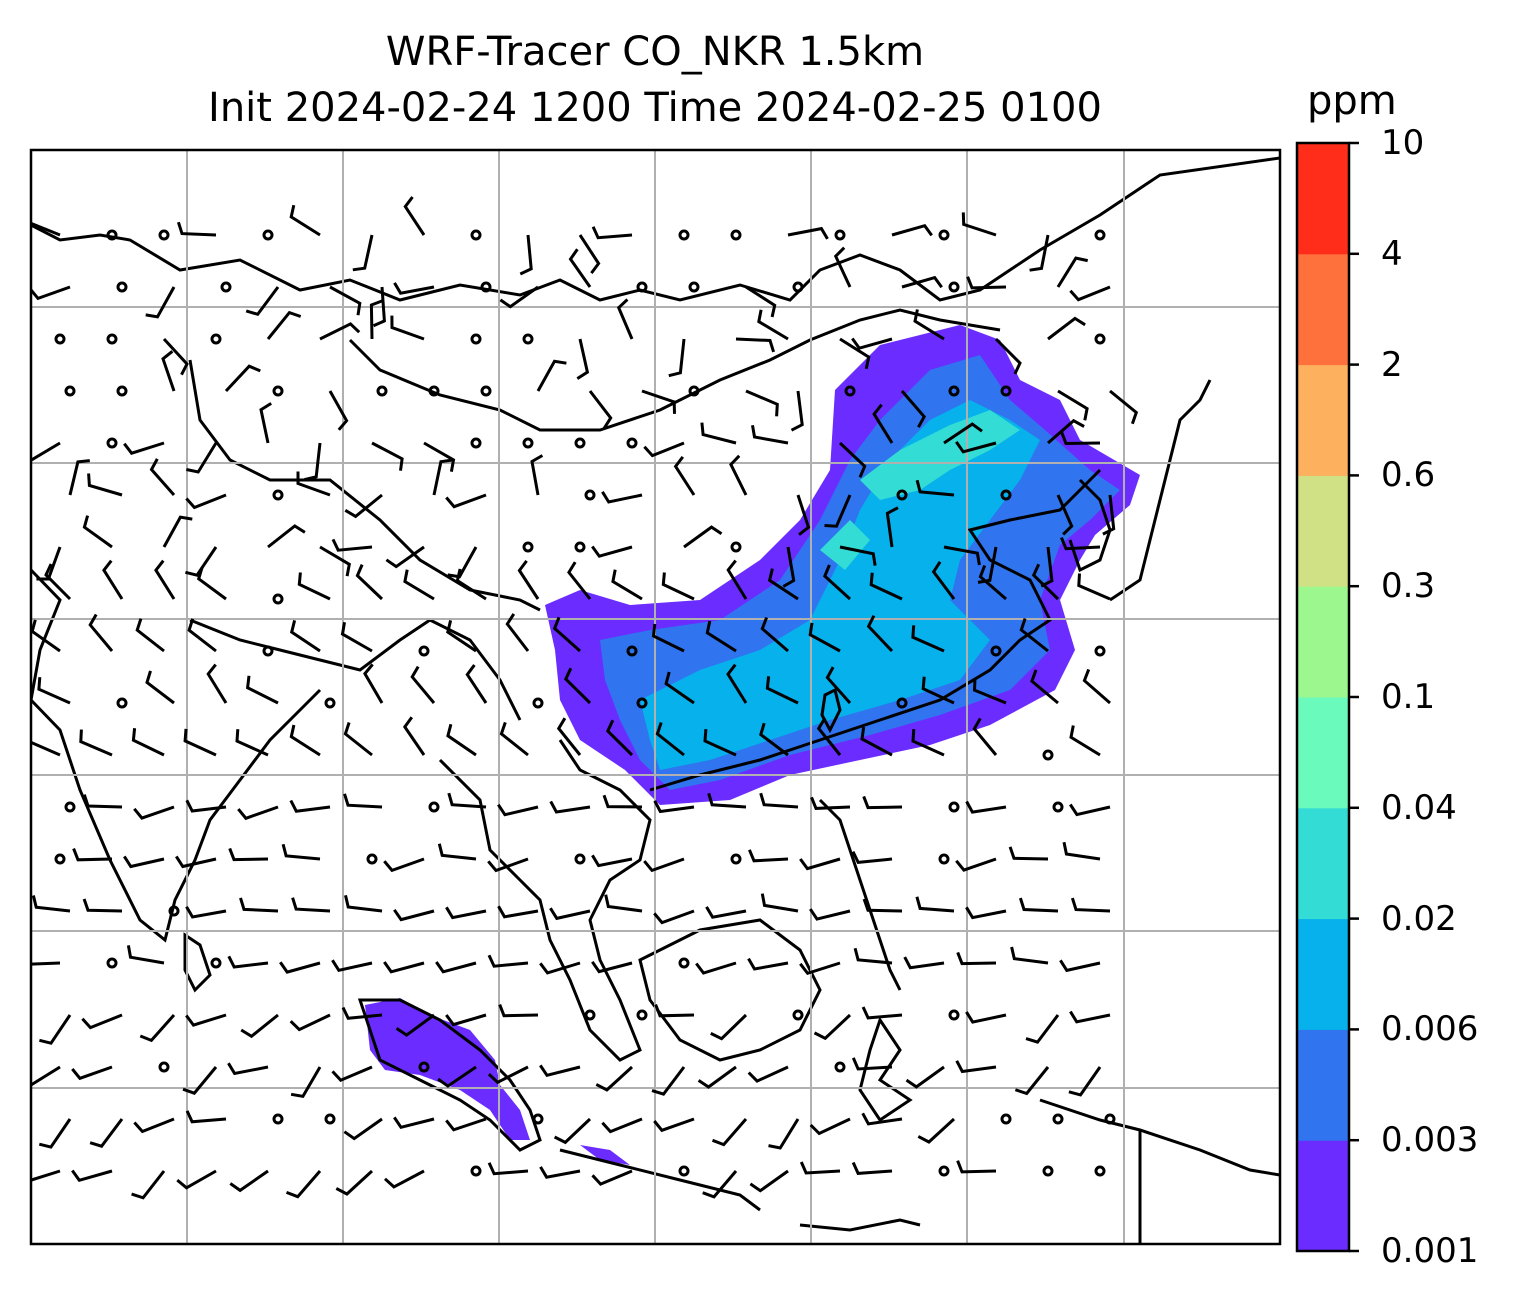 This screenshot has height=1306, width=1528. Describe the element at coordinates (730, 990) in the screenshot. I see `coast-borneo` at that location.